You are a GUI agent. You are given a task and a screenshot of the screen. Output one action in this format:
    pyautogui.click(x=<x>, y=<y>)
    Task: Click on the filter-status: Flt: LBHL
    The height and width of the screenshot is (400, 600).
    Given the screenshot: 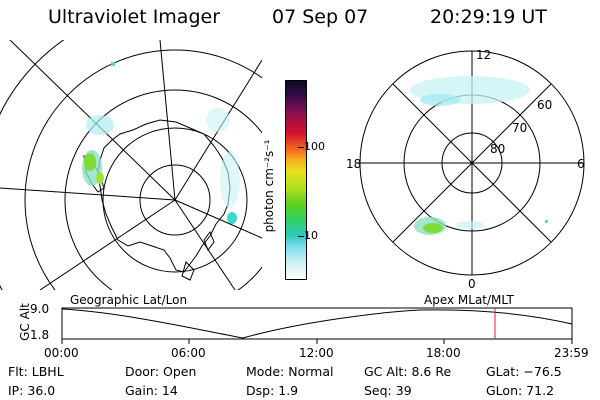 What is the action you would take?
    pyautogui.click(x=36, y=371)
    